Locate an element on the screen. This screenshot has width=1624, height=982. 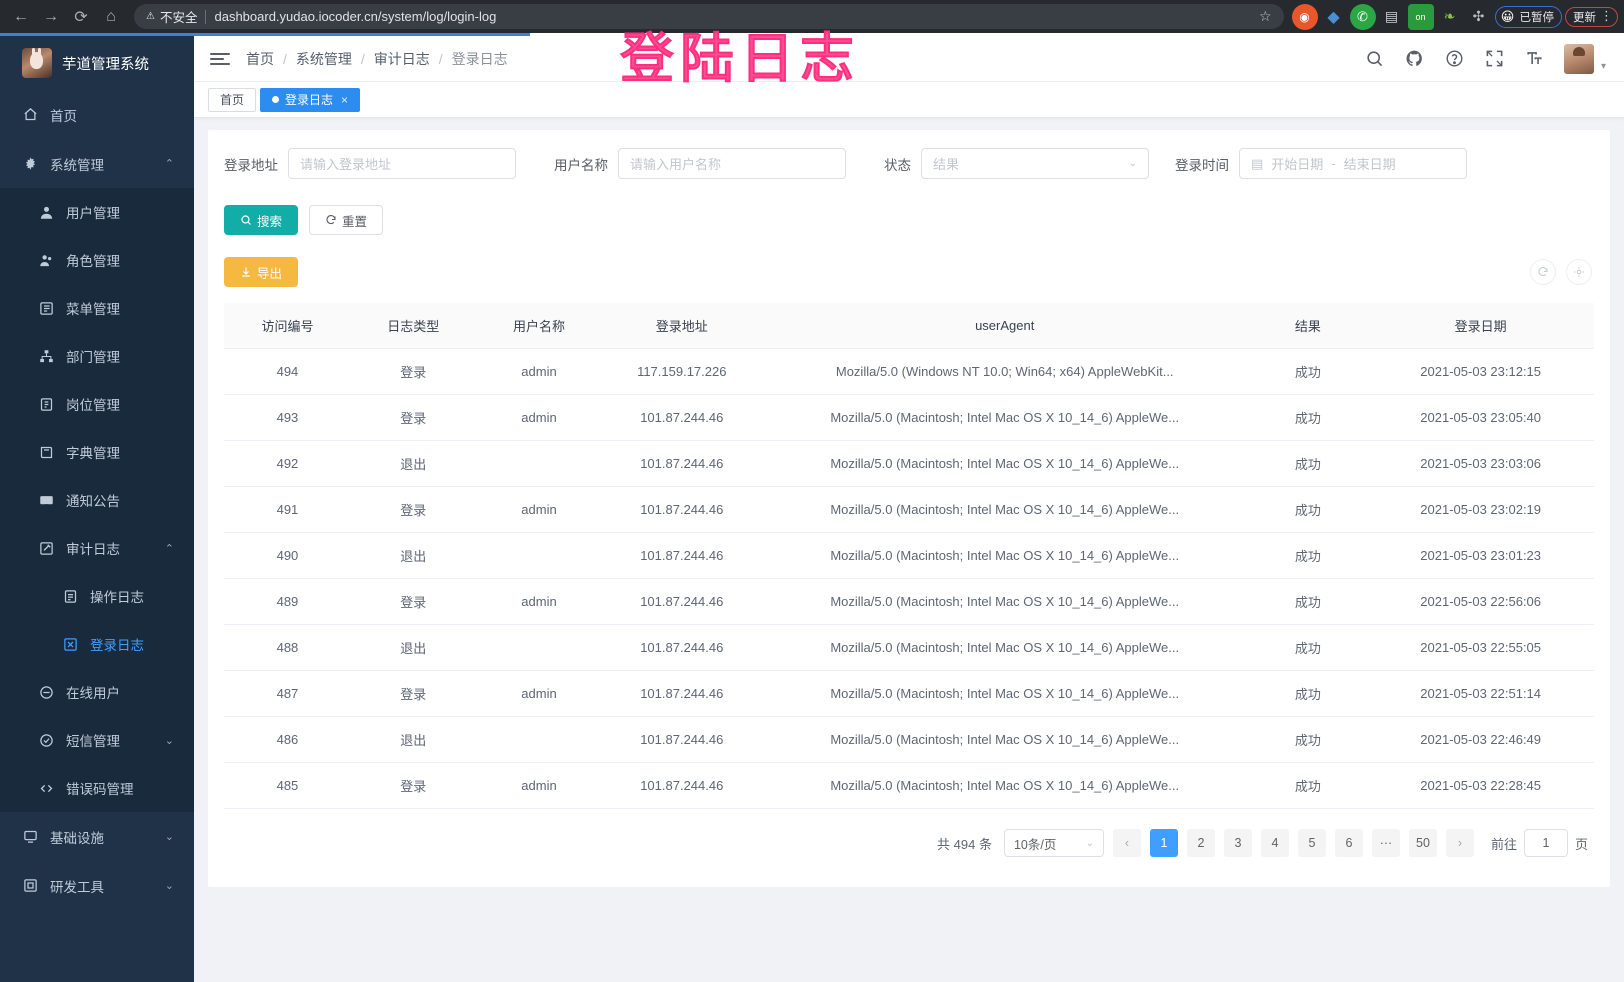
login-time-range-picker: ▤ 开始日期 - 结束日期 is located at coordinates (1353, 163).